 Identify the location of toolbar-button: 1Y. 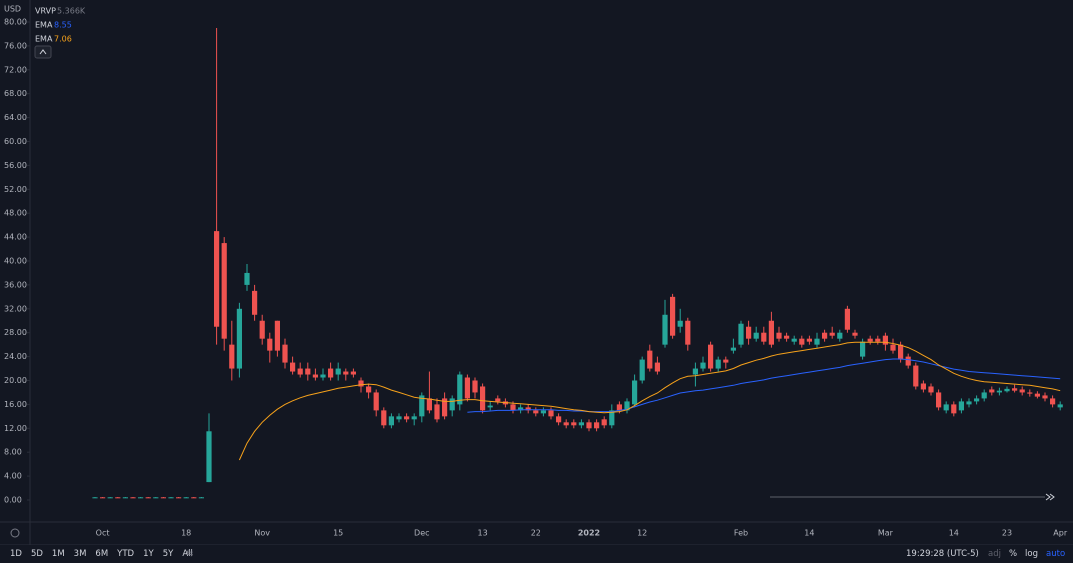
(148, 554).